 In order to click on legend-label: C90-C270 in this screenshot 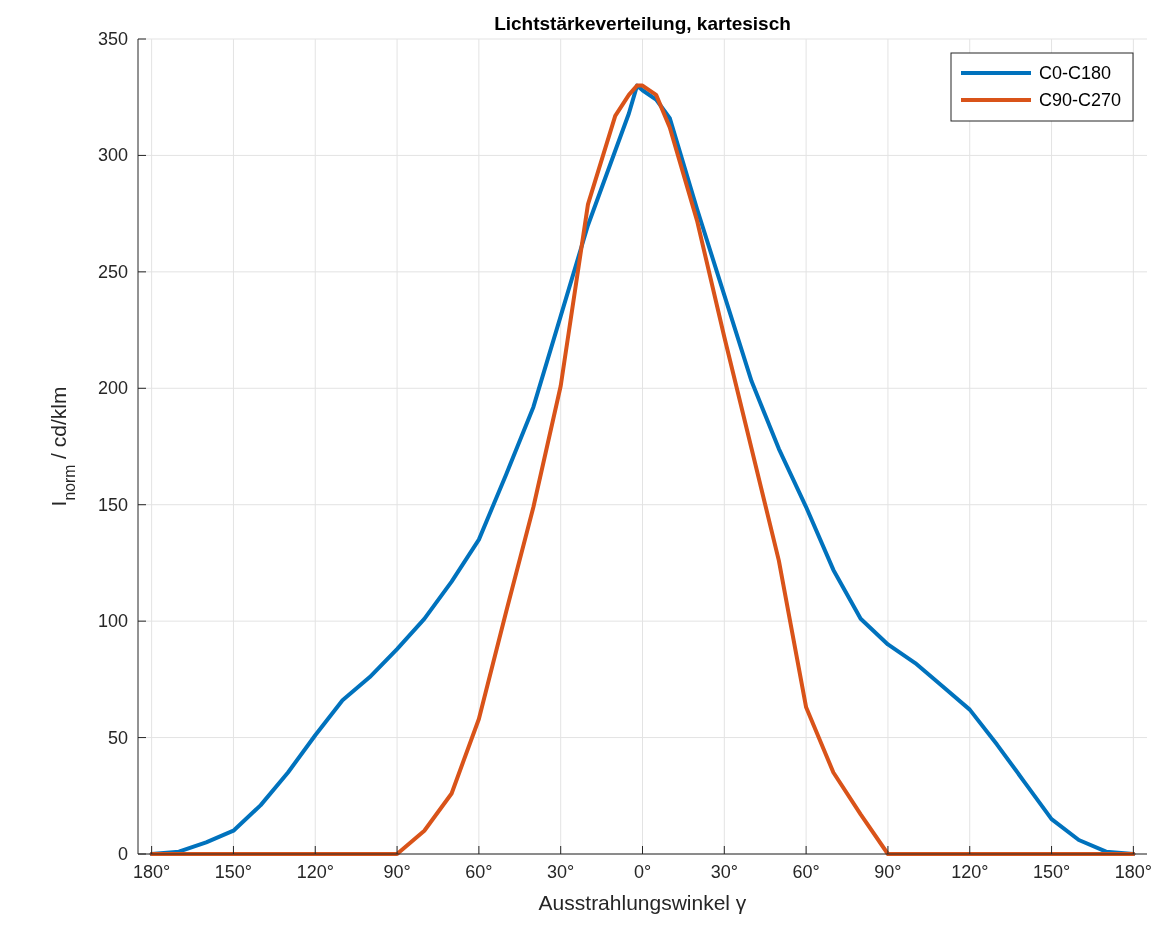, I will do `click(1080, 100)`.